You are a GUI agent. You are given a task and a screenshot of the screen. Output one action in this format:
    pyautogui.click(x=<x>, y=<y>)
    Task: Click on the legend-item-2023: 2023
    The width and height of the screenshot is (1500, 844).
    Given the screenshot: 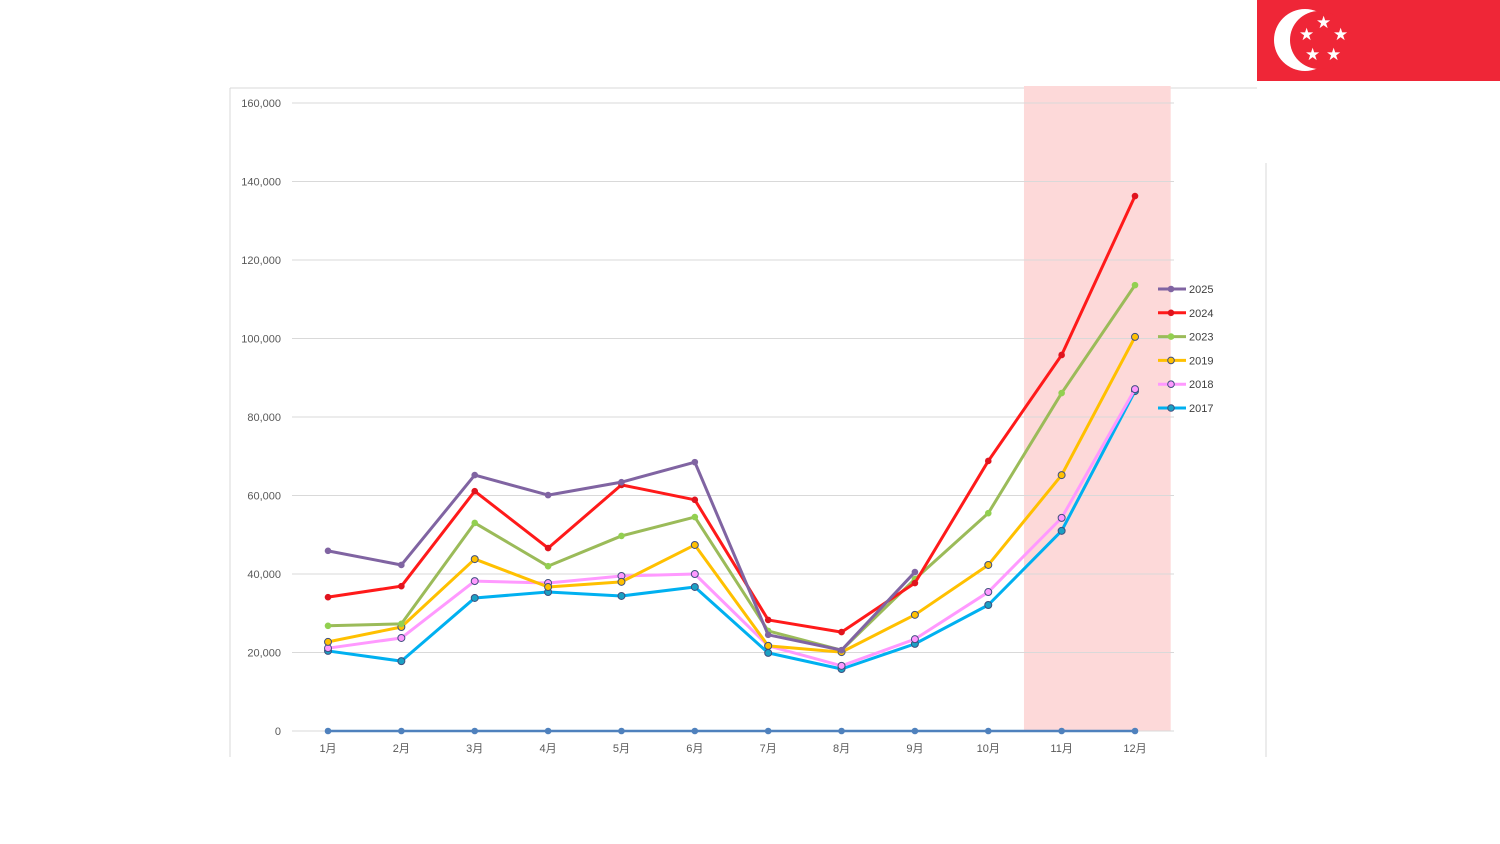 What is the action you would take?
    pyautogui.click(x=1185, y=338)
    